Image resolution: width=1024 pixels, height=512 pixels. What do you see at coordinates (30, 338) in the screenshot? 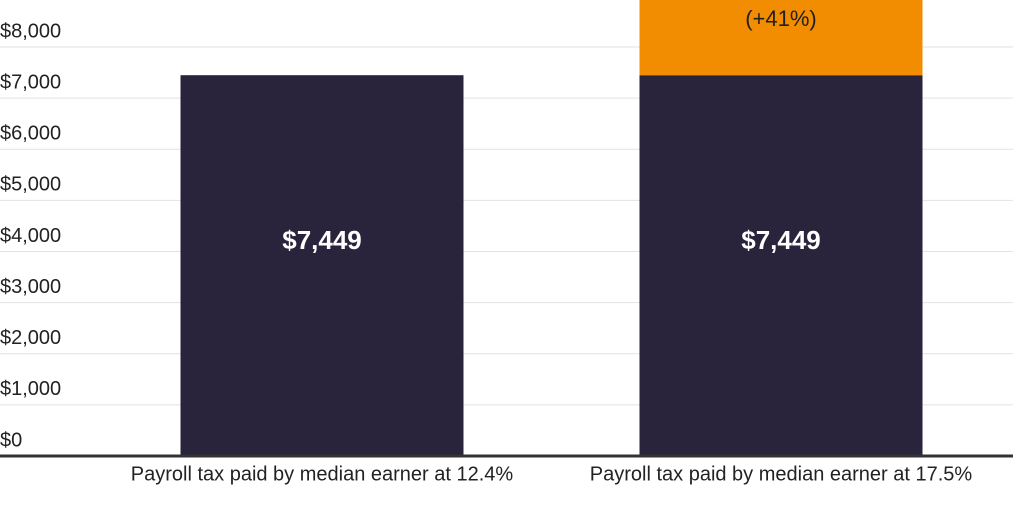
I see `y-tick-label: $2,000` at bounding box center [30, 338].